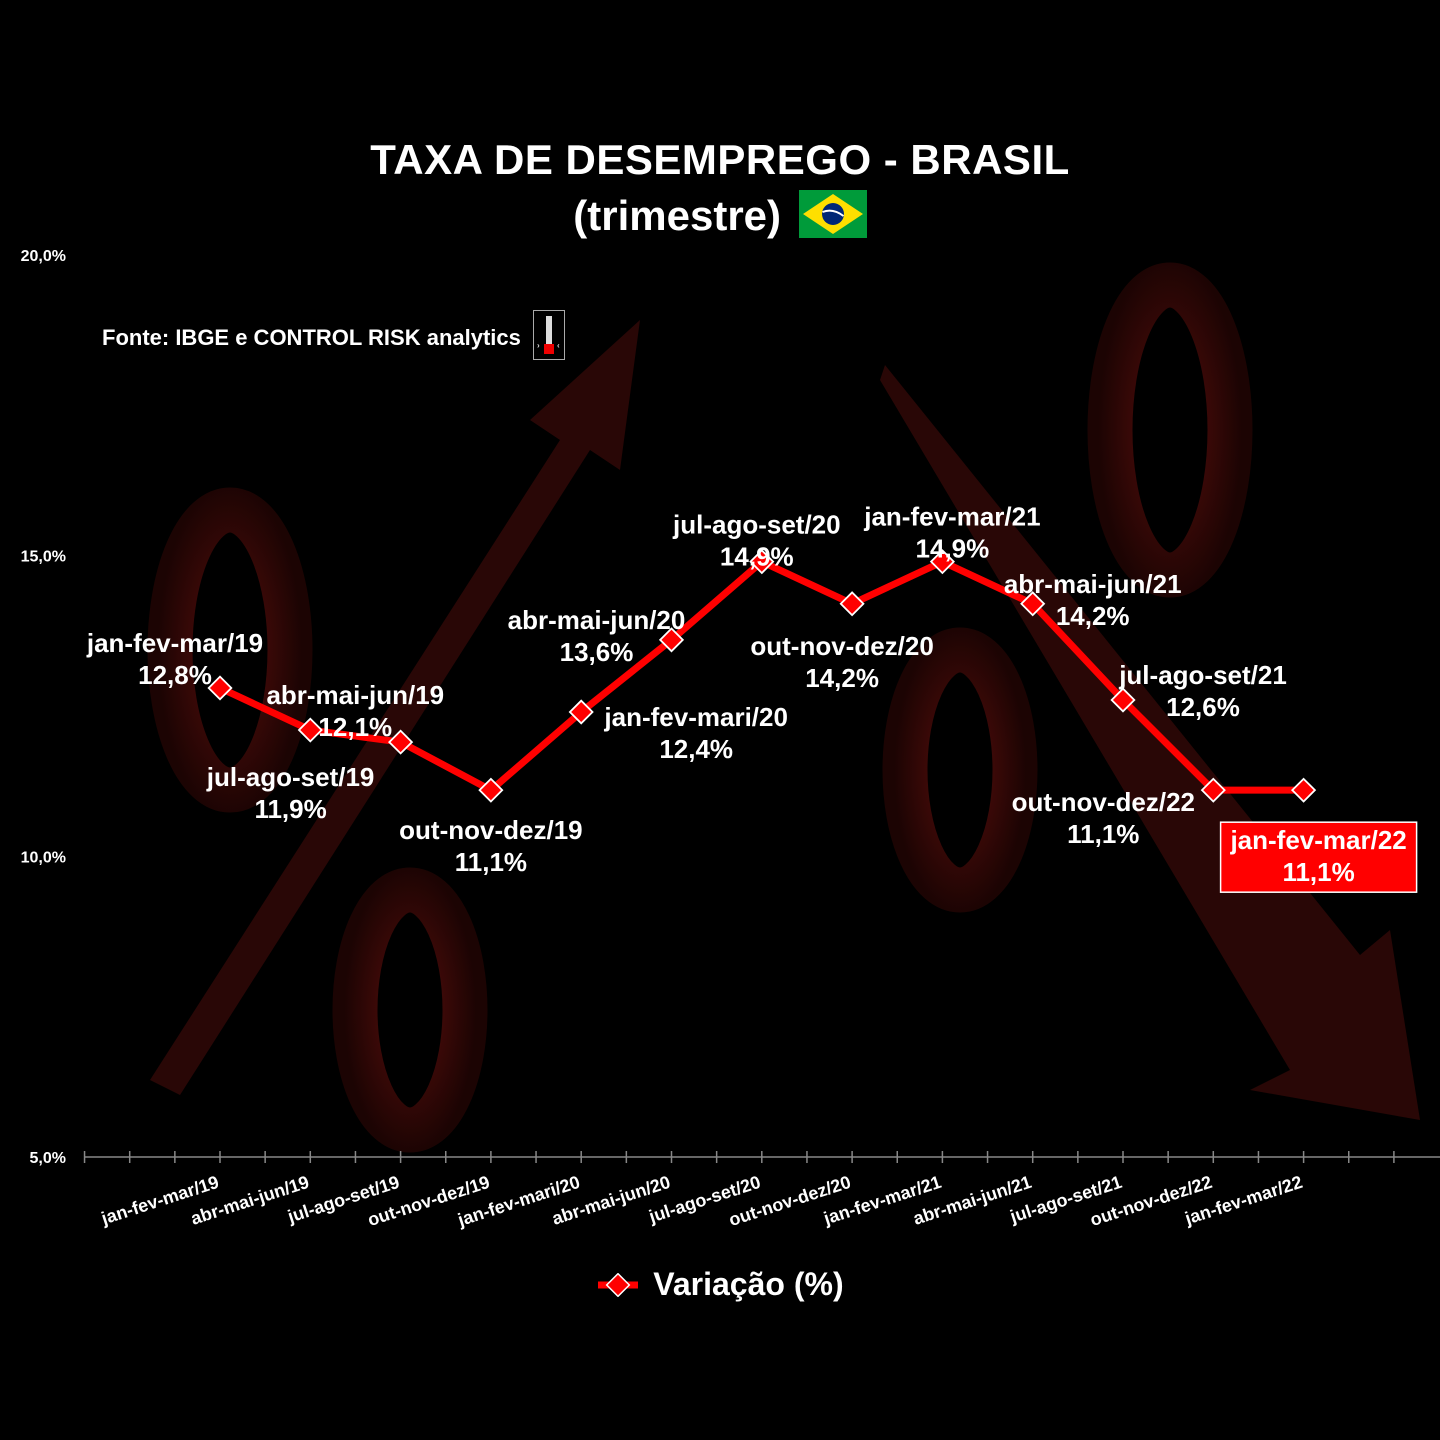  Describe the element at coordinates (174, 643) in the screenshot. I see `data-label-category: jan-fev-mar/19` at that location.